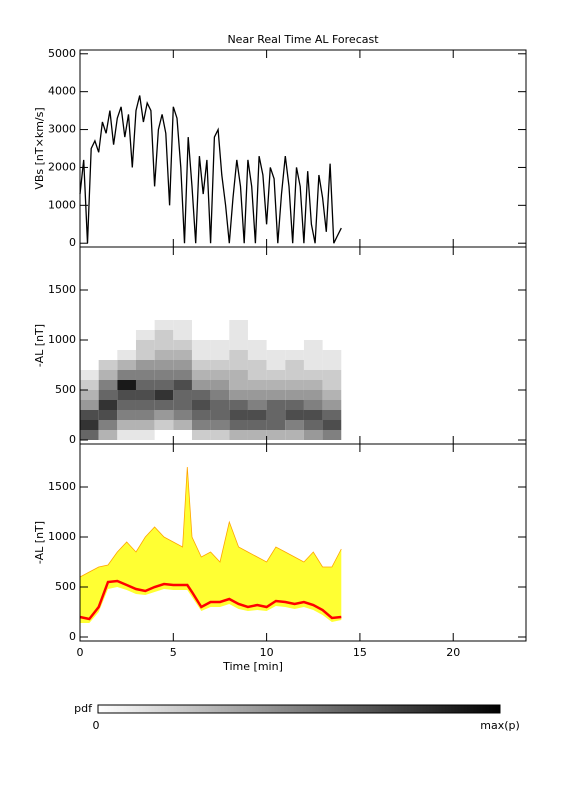  I want to click on x-tick-label: 10, so click(267, 652).